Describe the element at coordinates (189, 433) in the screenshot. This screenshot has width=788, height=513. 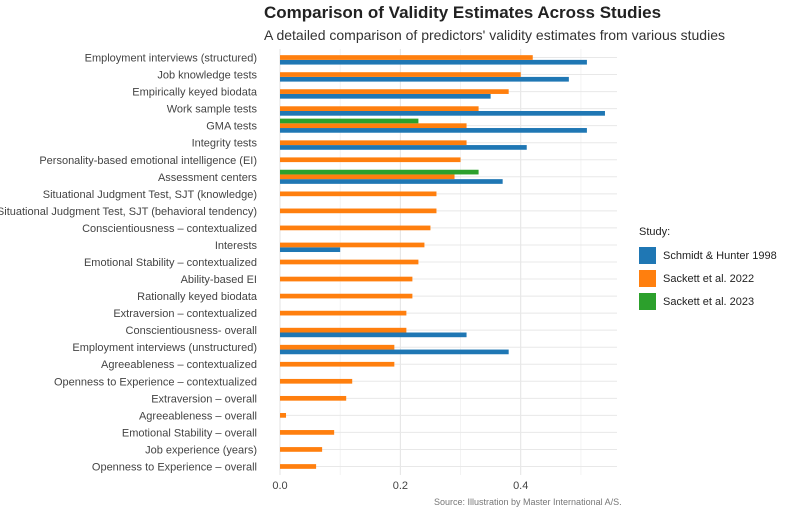
I see `category-label: Emotional Stability – overall` at that location.